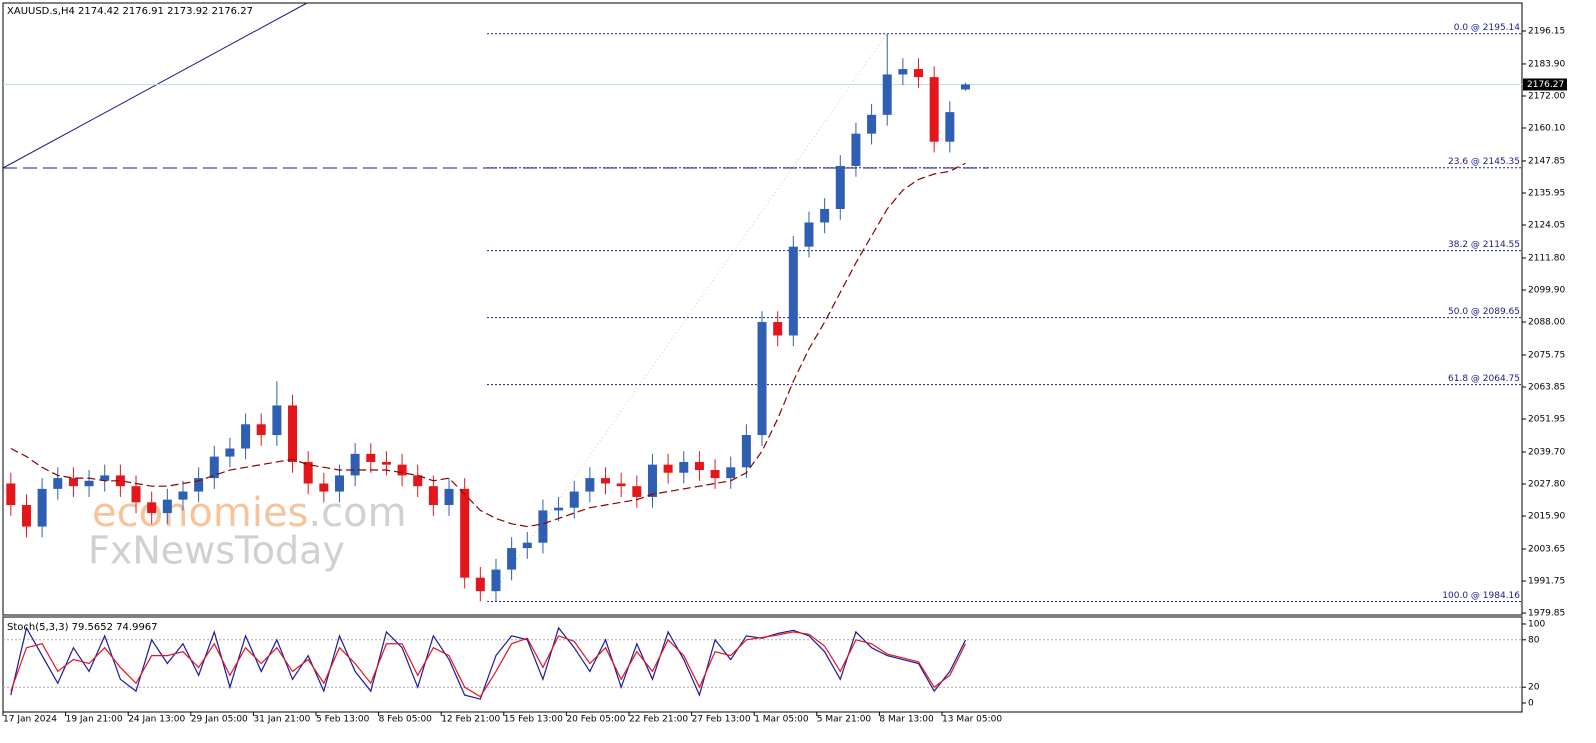  What do you see at coordinates (281, 720) in the screenshot?
I see `x-tick-label: 31 Jan 21:00` at bounding box center [281, 720].